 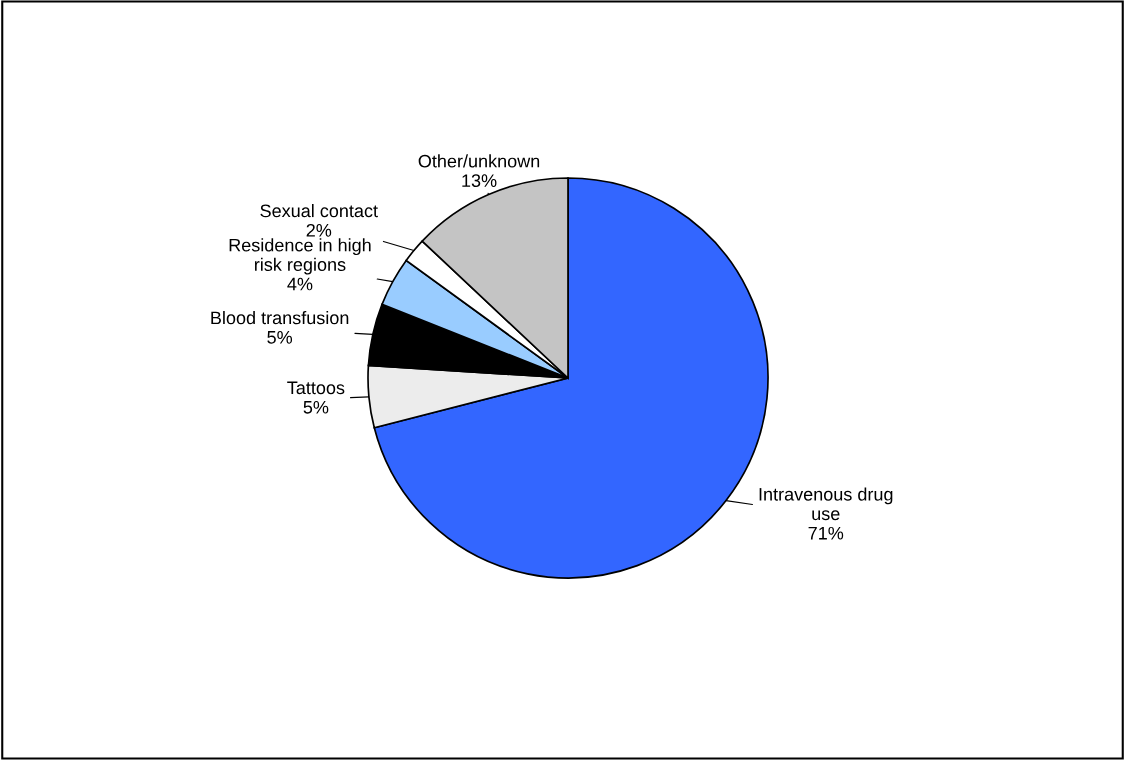 What do you see at coordinates (319, 230) in the screenshot?
I see `data-label: 2%` at bounding box center [319, 230].